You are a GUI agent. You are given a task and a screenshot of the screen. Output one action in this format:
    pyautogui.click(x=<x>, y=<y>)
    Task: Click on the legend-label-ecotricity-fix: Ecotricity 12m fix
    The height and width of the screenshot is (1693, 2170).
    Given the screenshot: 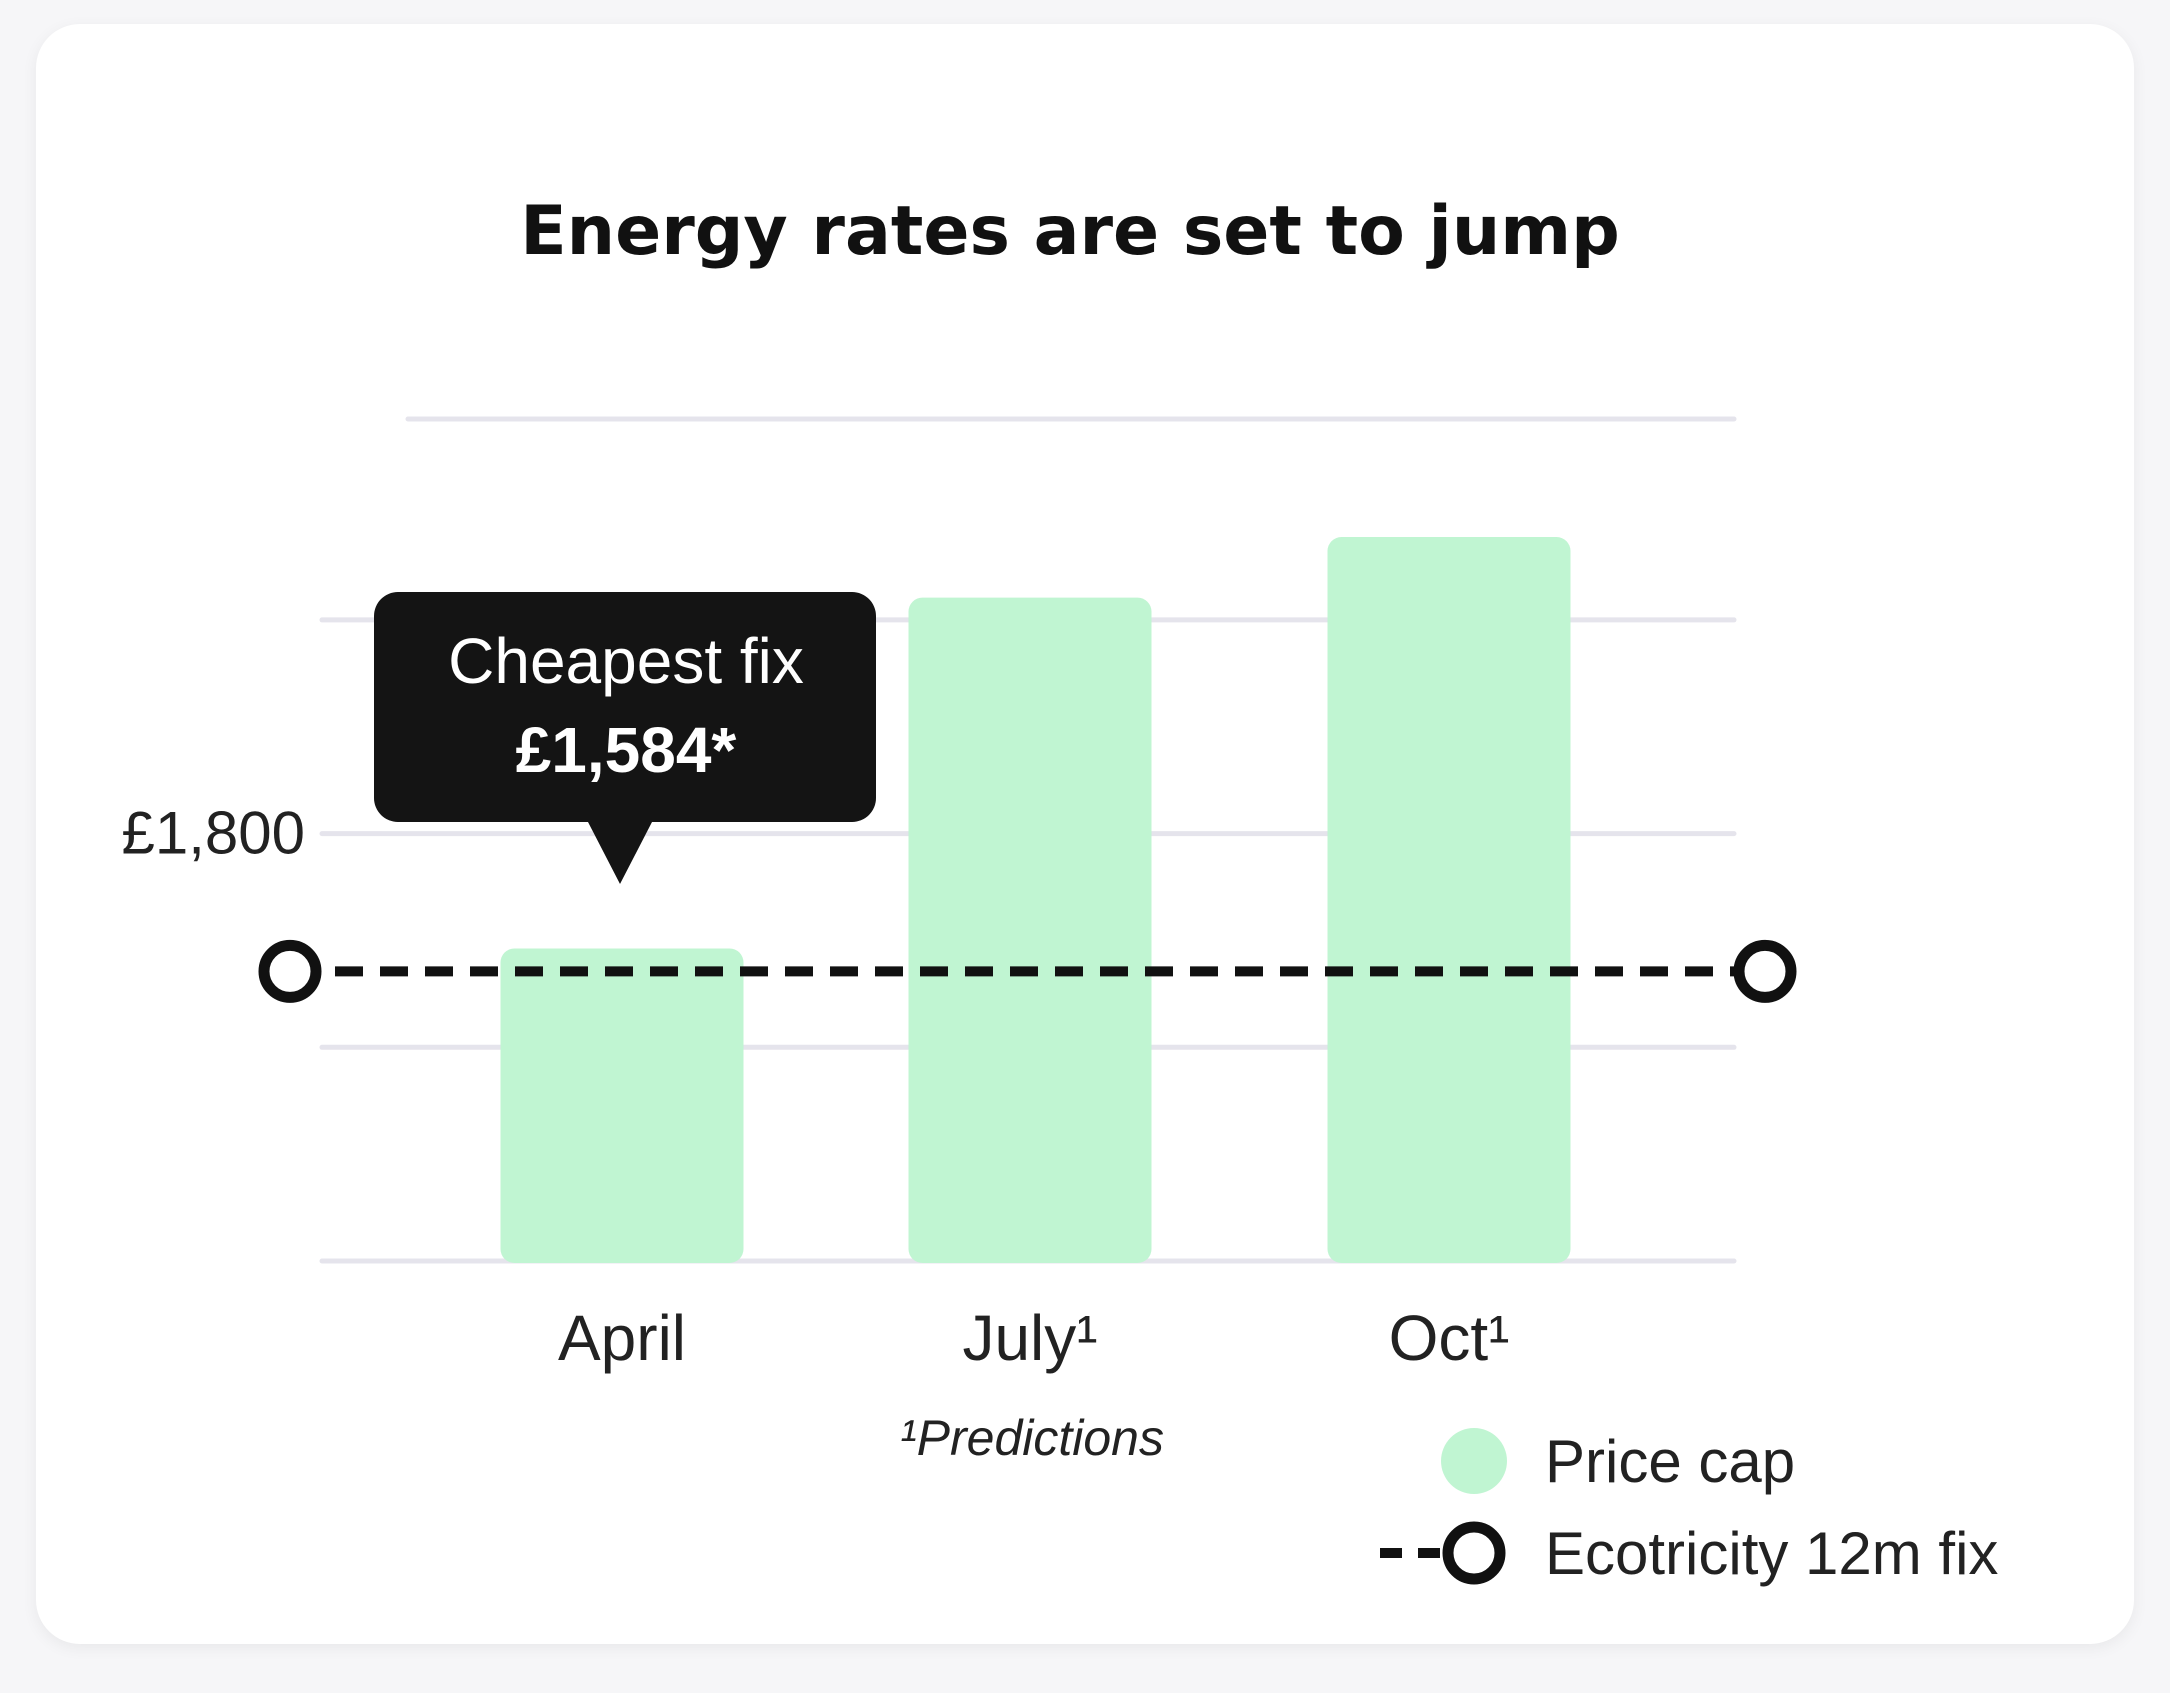 What is the action you would take?
    pyautogui.click(x=1771, y=1553)
    